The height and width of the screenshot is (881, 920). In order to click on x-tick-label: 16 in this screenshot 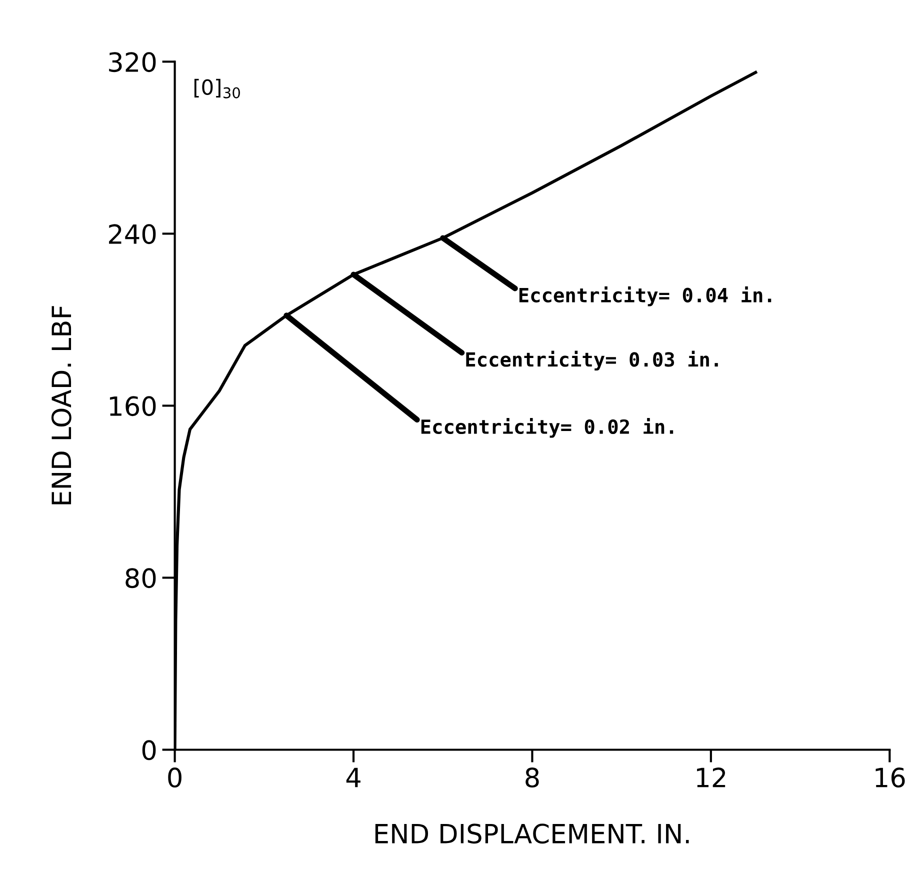, I will do `click(890, 778)`.